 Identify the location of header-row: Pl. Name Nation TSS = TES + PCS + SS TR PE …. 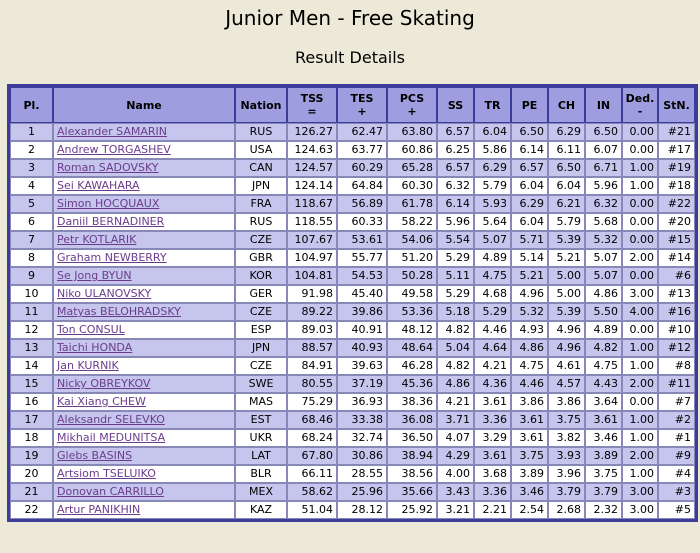
(352, 105).